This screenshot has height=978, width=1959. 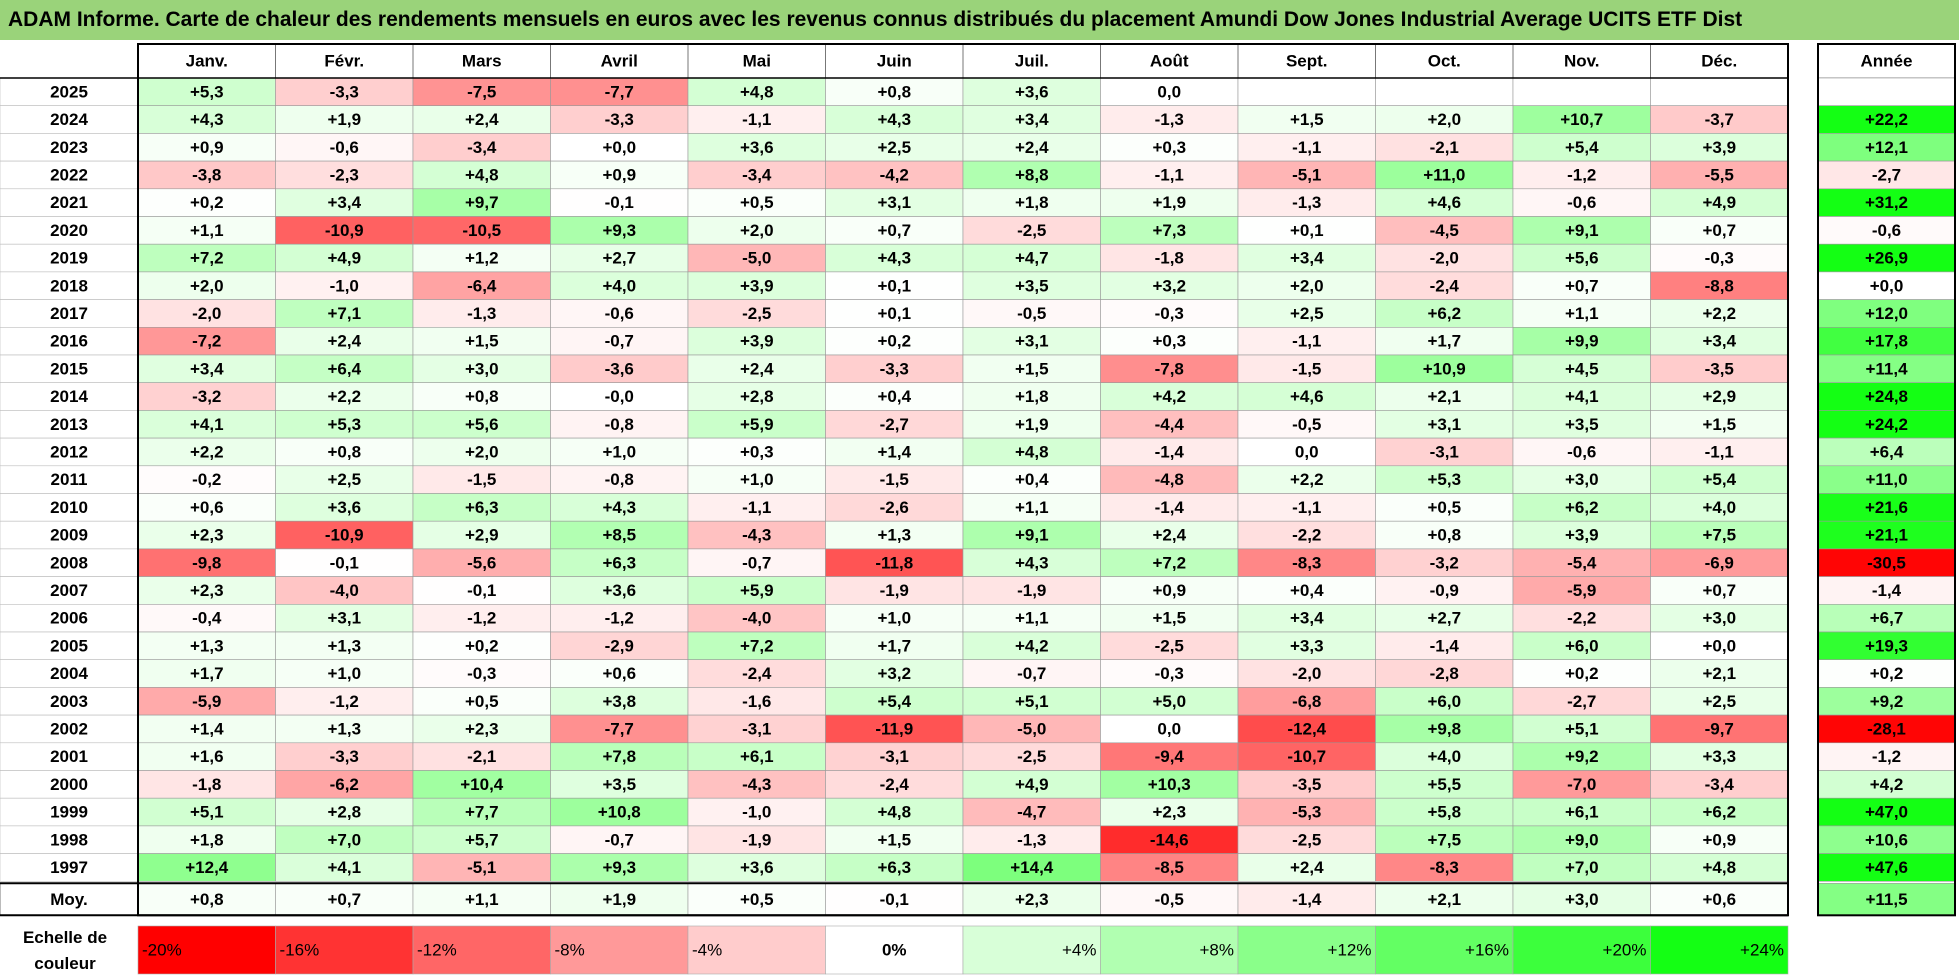 I want to click on heatmap-cell-label: -0,5, so click(x=1306, y=424).